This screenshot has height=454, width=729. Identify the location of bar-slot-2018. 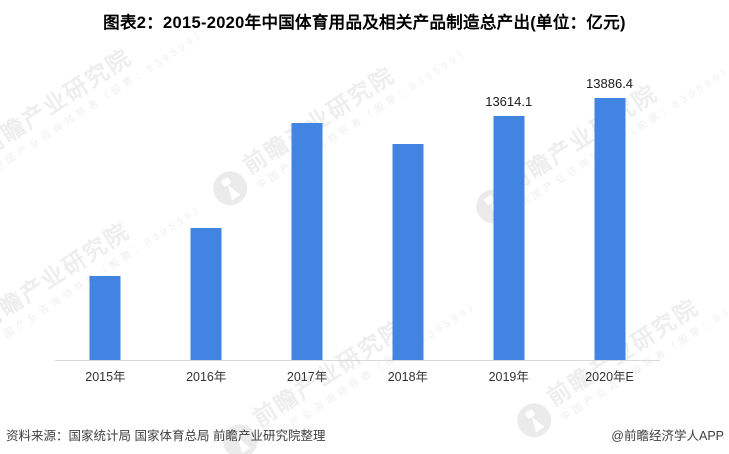
(407, 215).